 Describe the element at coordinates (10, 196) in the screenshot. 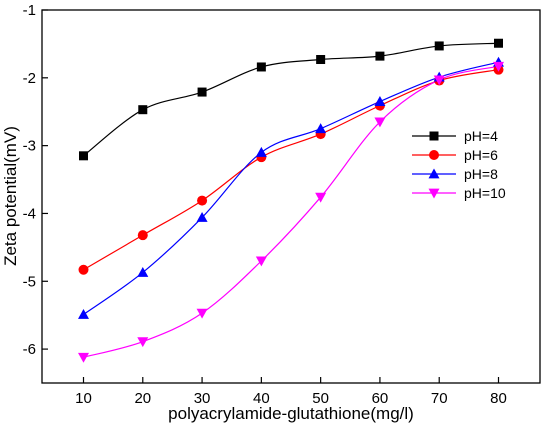

I see `y-axis-title: Zeta potential(mV)` at that location.